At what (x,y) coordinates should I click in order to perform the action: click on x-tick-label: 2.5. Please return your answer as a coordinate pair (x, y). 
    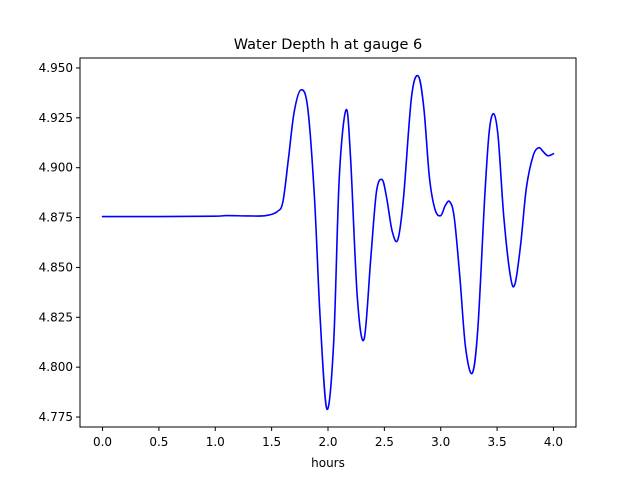
    Looking at the image, I should click on (384, 442).